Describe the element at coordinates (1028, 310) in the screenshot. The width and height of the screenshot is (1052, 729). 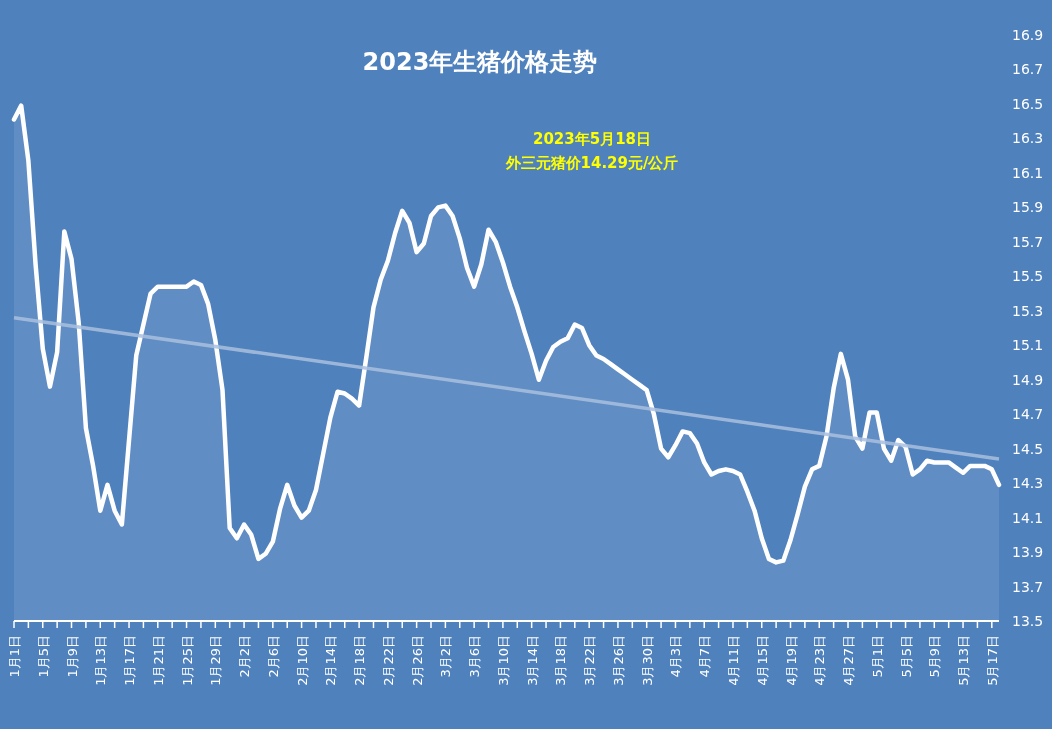
I see `y-tick-label: 15.3` at that location.